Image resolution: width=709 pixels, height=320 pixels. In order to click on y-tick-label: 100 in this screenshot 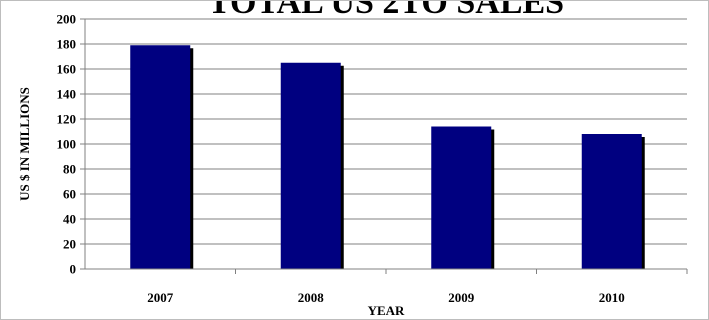, I will do `click(67, 144)`.